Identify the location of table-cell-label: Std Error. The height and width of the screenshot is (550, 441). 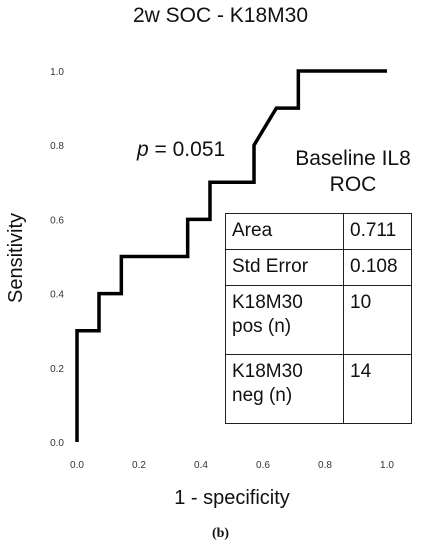
(284, 267).